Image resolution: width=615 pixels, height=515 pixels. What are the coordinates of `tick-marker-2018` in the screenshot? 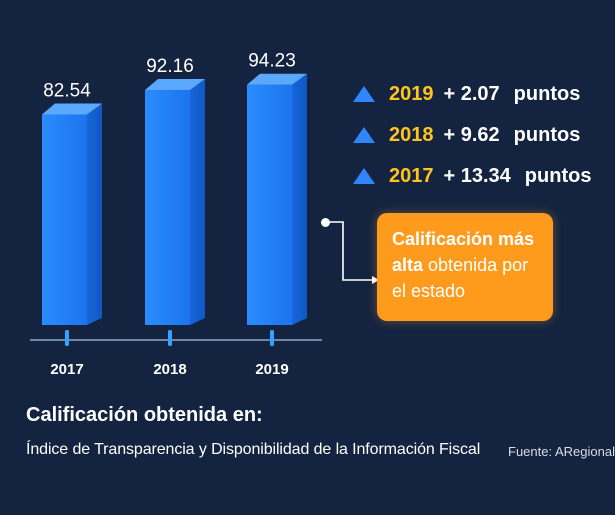 It's located at (170, 338).